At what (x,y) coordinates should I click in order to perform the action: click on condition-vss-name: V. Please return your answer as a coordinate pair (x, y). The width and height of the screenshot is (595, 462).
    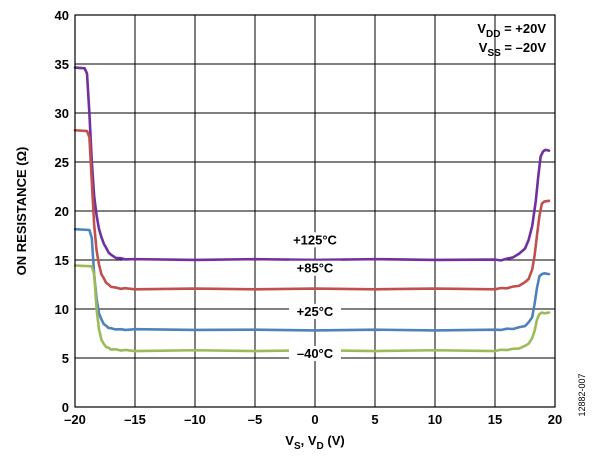
    Looking at the image, I should click on (483, 47).